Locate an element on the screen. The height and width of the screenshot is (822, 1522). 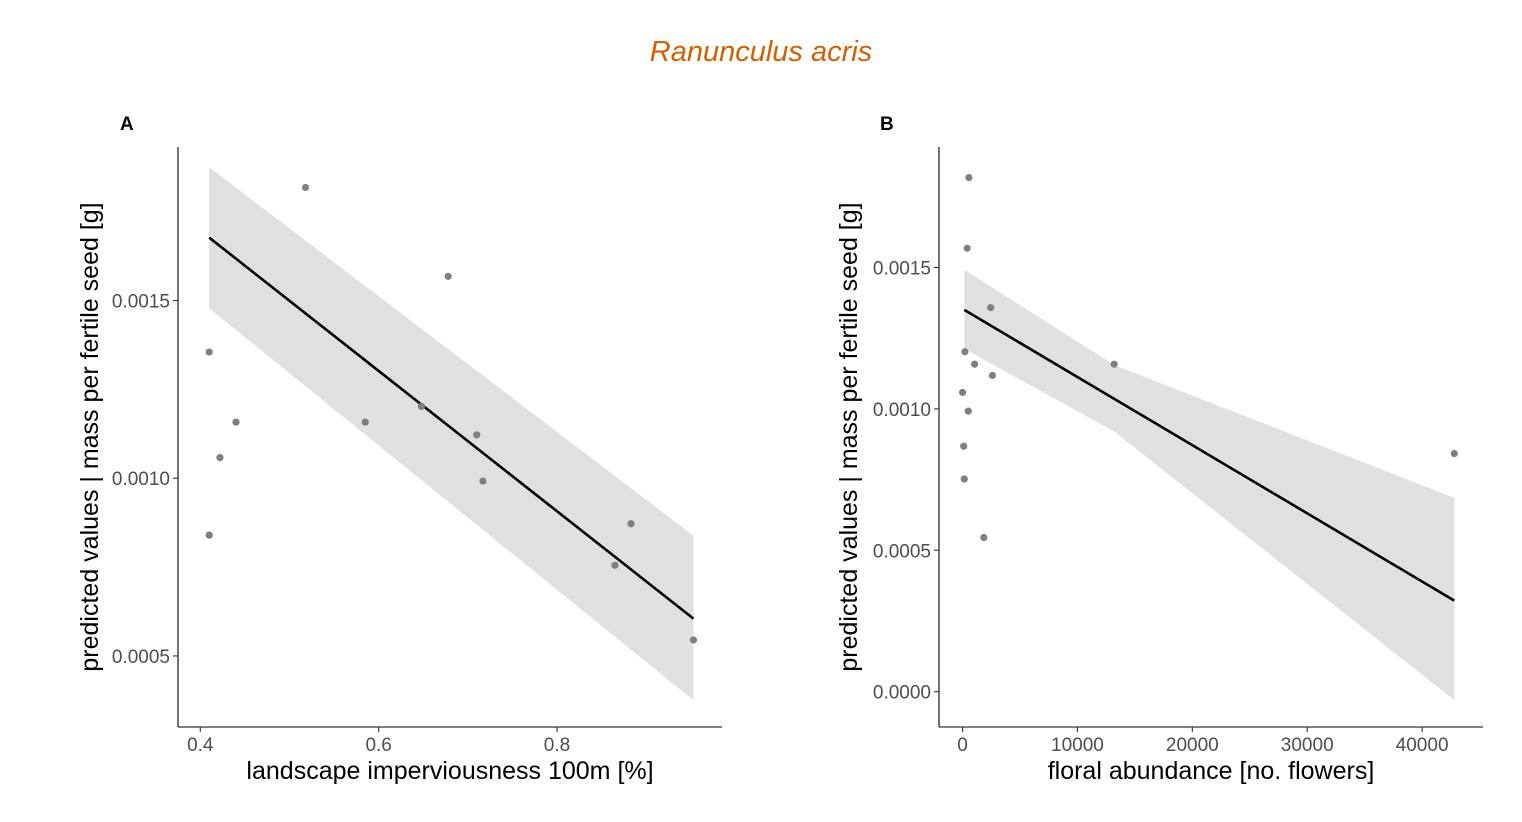
x-tick-label: 0.6 is located at coordinates (378, 745).